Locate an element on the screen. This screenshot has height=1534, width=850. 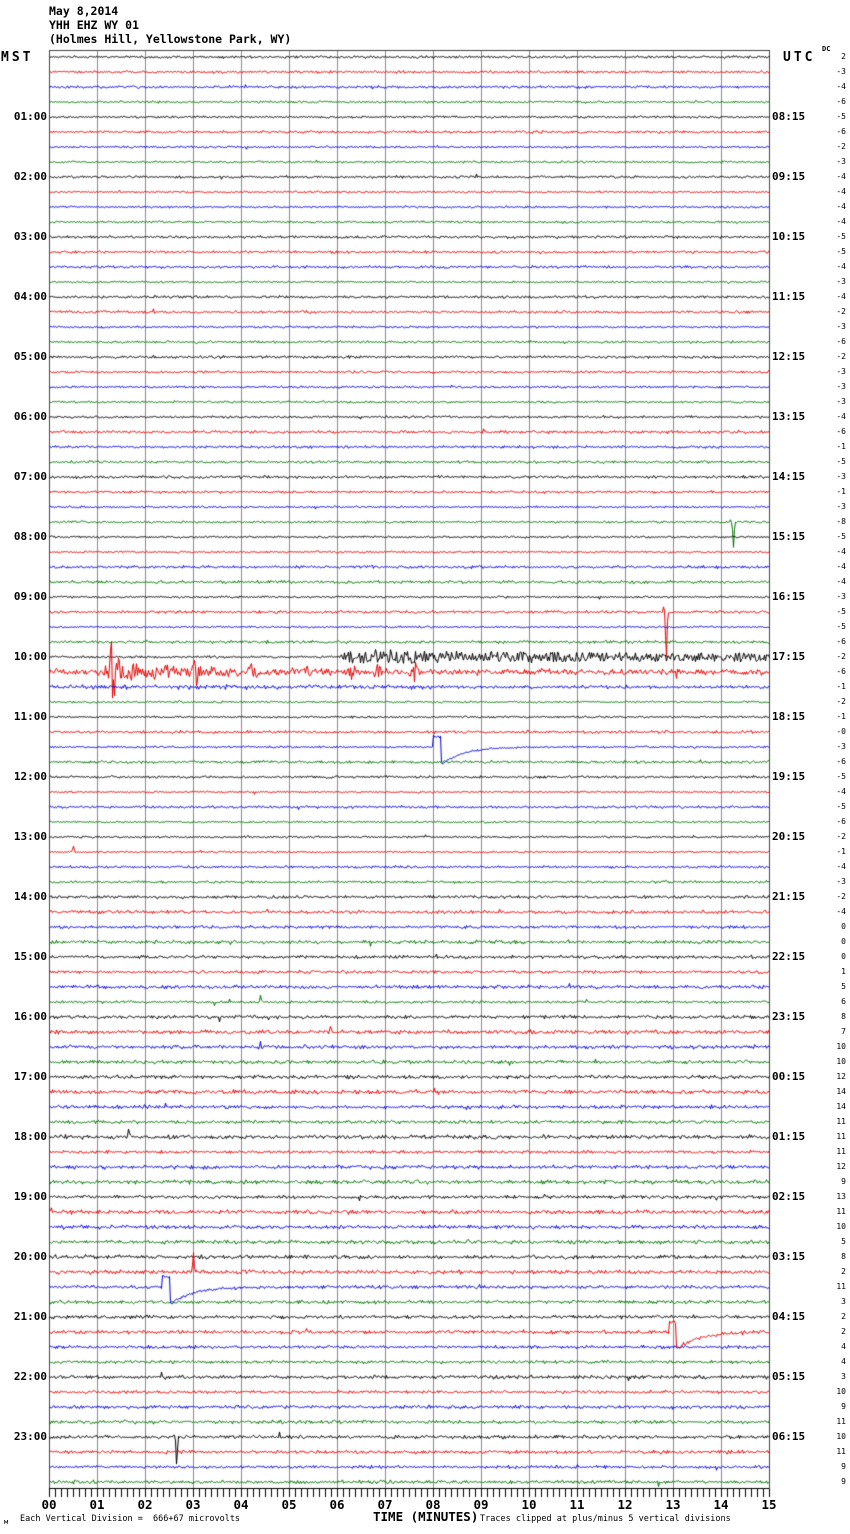
utc-label: 22:15 is located at coordinates (789, 956).